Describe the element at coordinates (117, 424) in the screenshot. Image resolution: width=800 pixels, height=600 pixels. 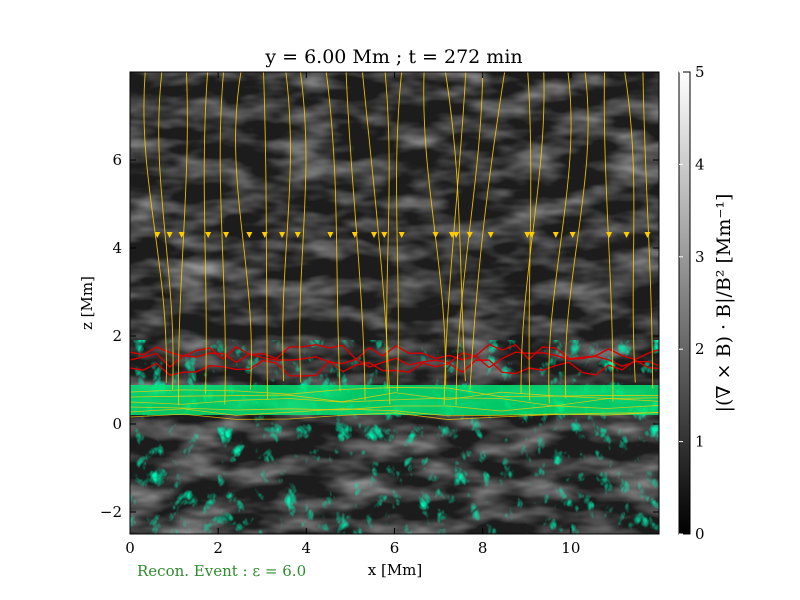
I see `y-tick-label: 0` at that location.